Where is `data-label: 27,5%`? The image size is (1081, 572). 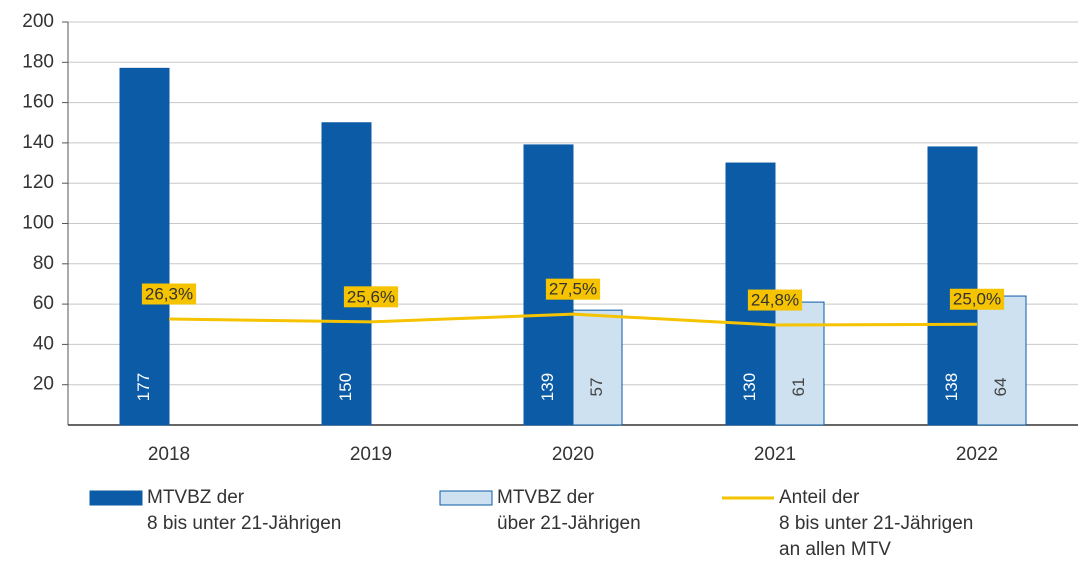
data-label: 27,5% is located at coordinates (573, 289).